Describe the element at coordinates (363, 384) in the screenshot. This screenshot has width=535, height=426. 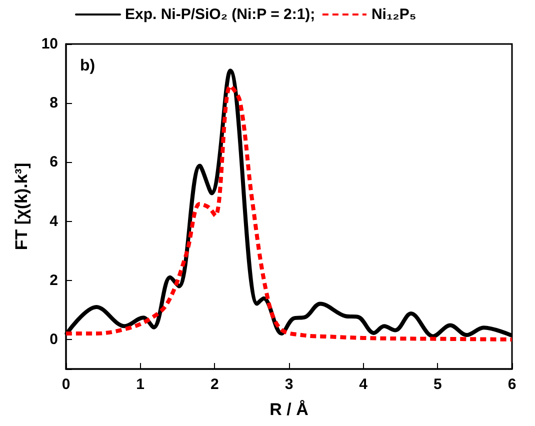
I see `x-tick-label: 4` at that location.